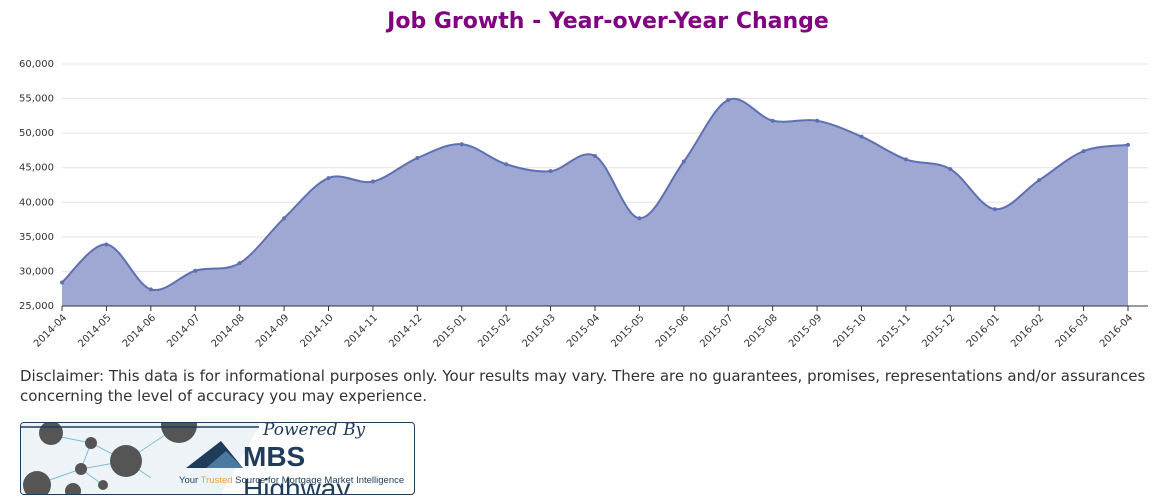  I want to click on tagline-start: Your, so click(189, 480).